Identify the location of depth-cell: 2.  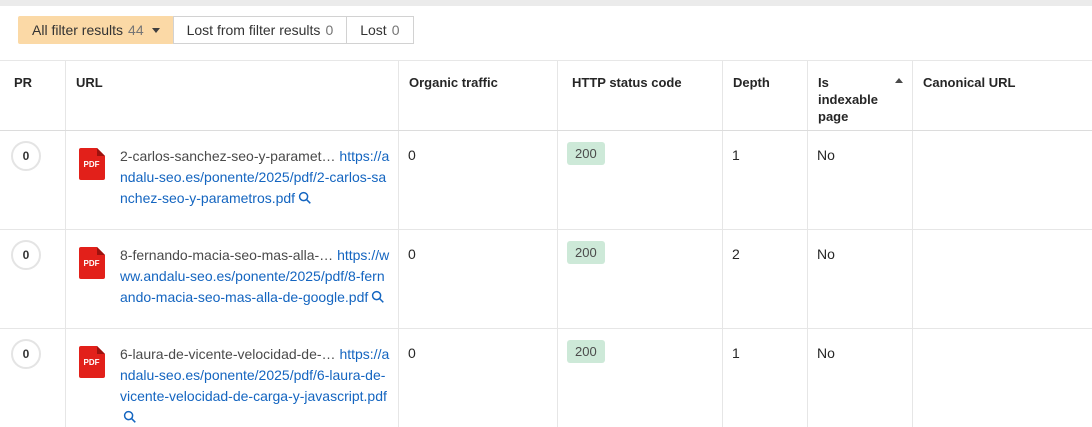
(764, 279).